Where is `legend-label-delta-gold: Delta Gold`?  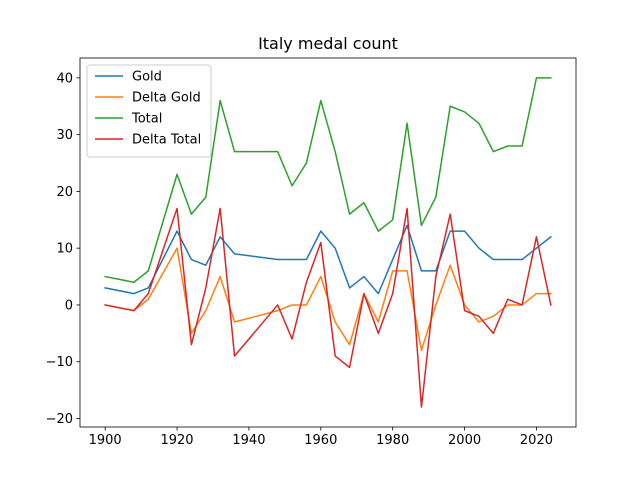 legend-label-delta-gold: Delta Gold is located at coordinates (166, 98).